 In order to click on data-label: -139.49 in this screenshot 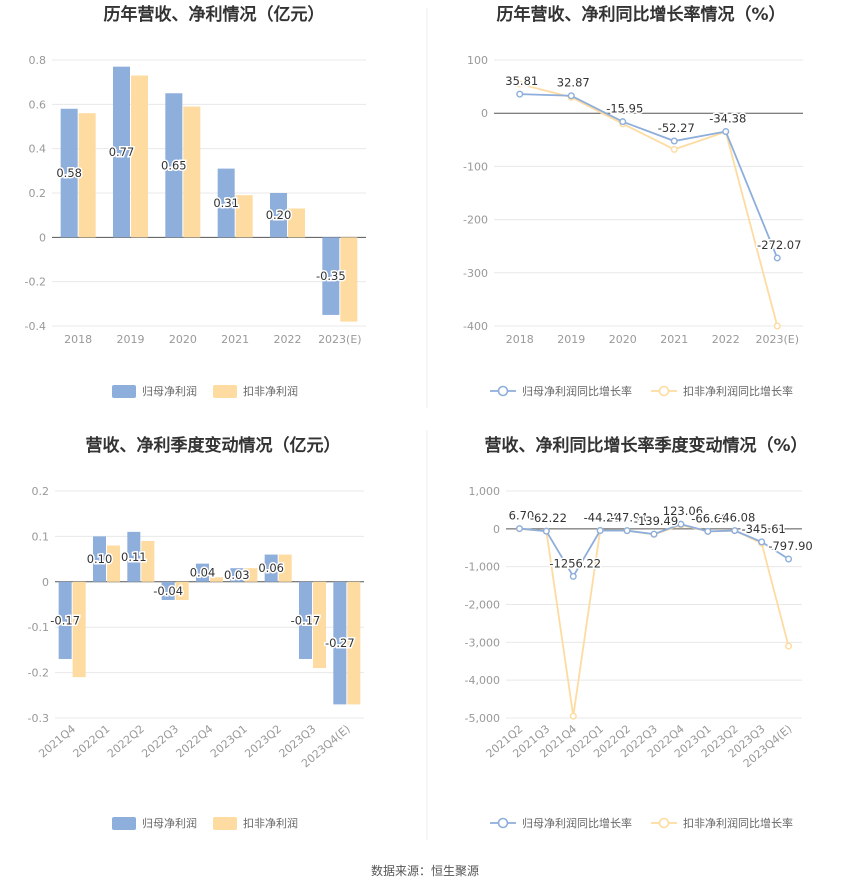, I will do `click(656, 521)`.